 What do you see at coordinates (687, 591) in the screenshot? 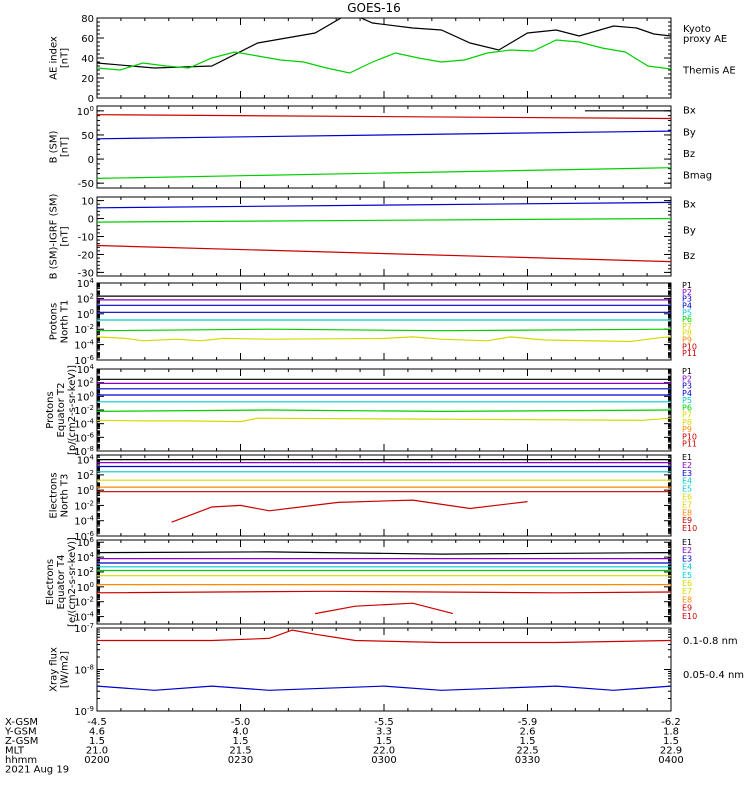
I see `legend-entry: E7` at bounding box center [687, 591].